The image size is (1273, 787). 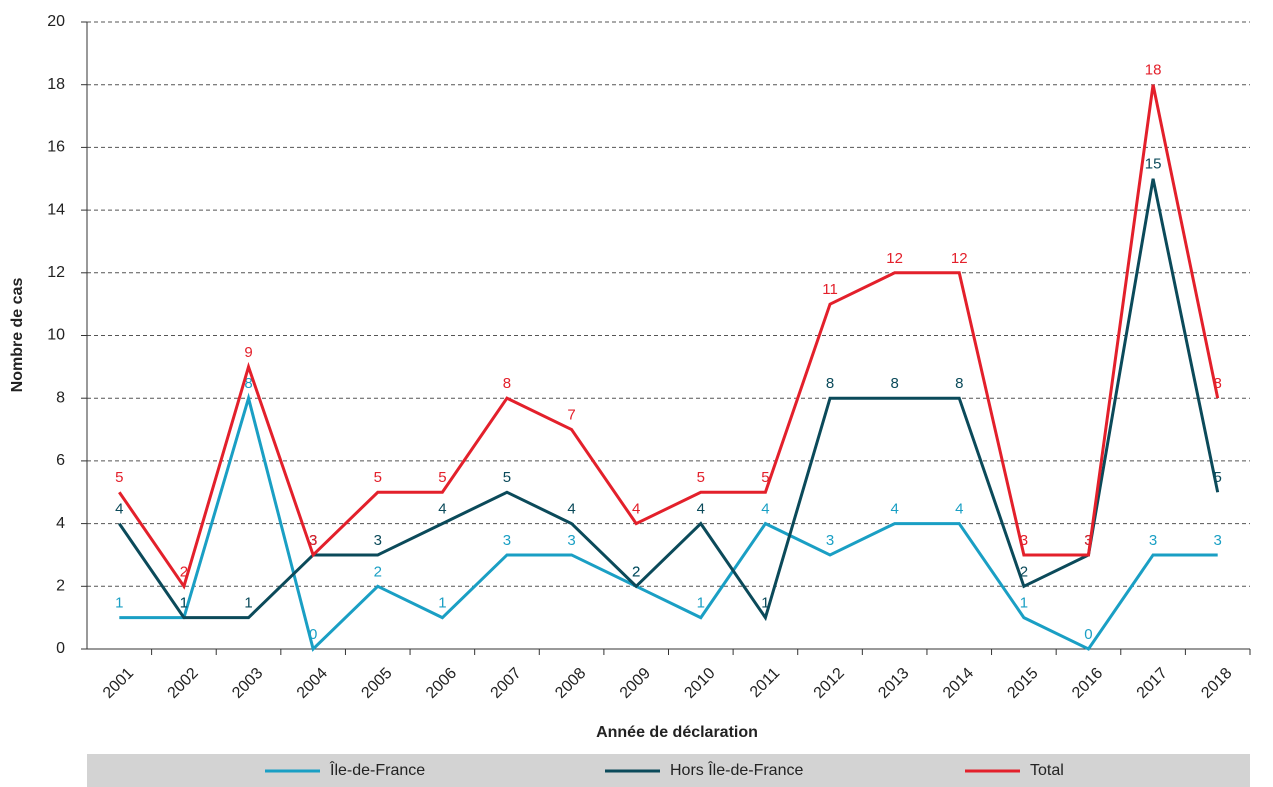 What do you see at coordinates (1022, 683) in the screenshot?
I see `x-tick-label: 2015` at bounding box center [1022, 683].